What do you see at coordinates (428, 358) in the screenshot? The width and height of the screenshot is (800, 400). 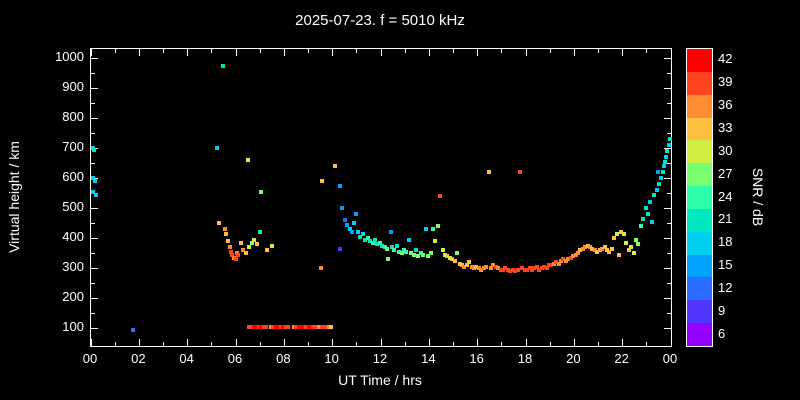 I see `x-tick-label: 14` at bounding box center [428, 358].